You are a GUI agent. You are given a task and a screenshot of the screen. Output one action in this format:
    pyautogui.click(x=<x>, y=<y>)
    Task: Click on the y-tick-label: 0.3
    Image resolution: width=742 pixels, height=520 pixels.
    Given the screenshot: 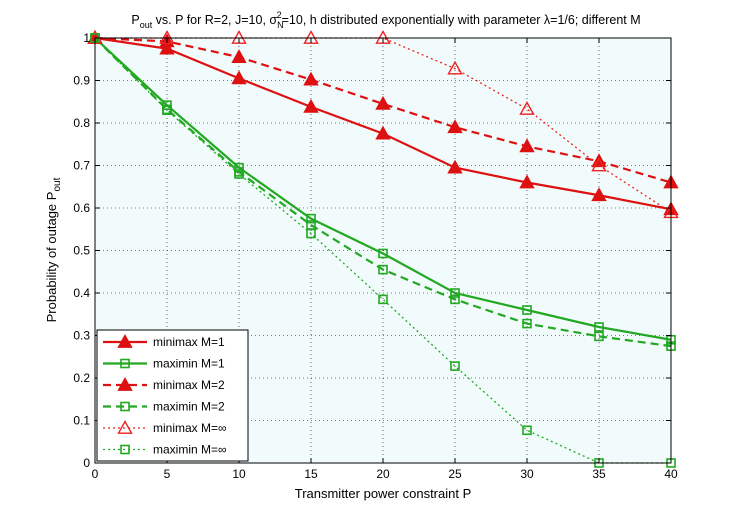 What is the action you would take?
    pyautogui.click(x=81, y=336)
    